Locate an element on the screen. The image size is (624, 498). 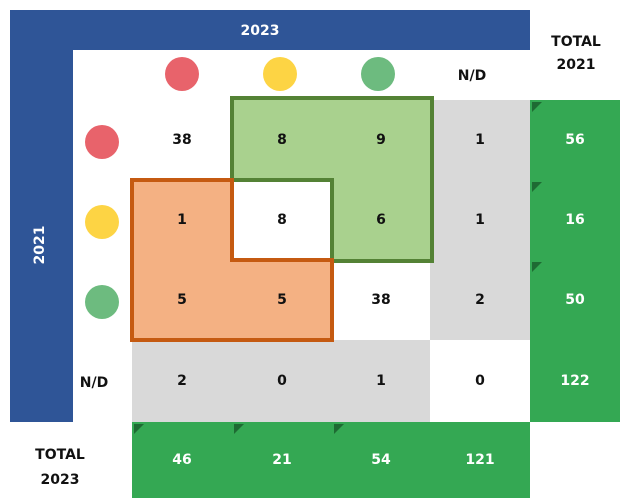
row-total: 56 is located at coordinates (574, 140).